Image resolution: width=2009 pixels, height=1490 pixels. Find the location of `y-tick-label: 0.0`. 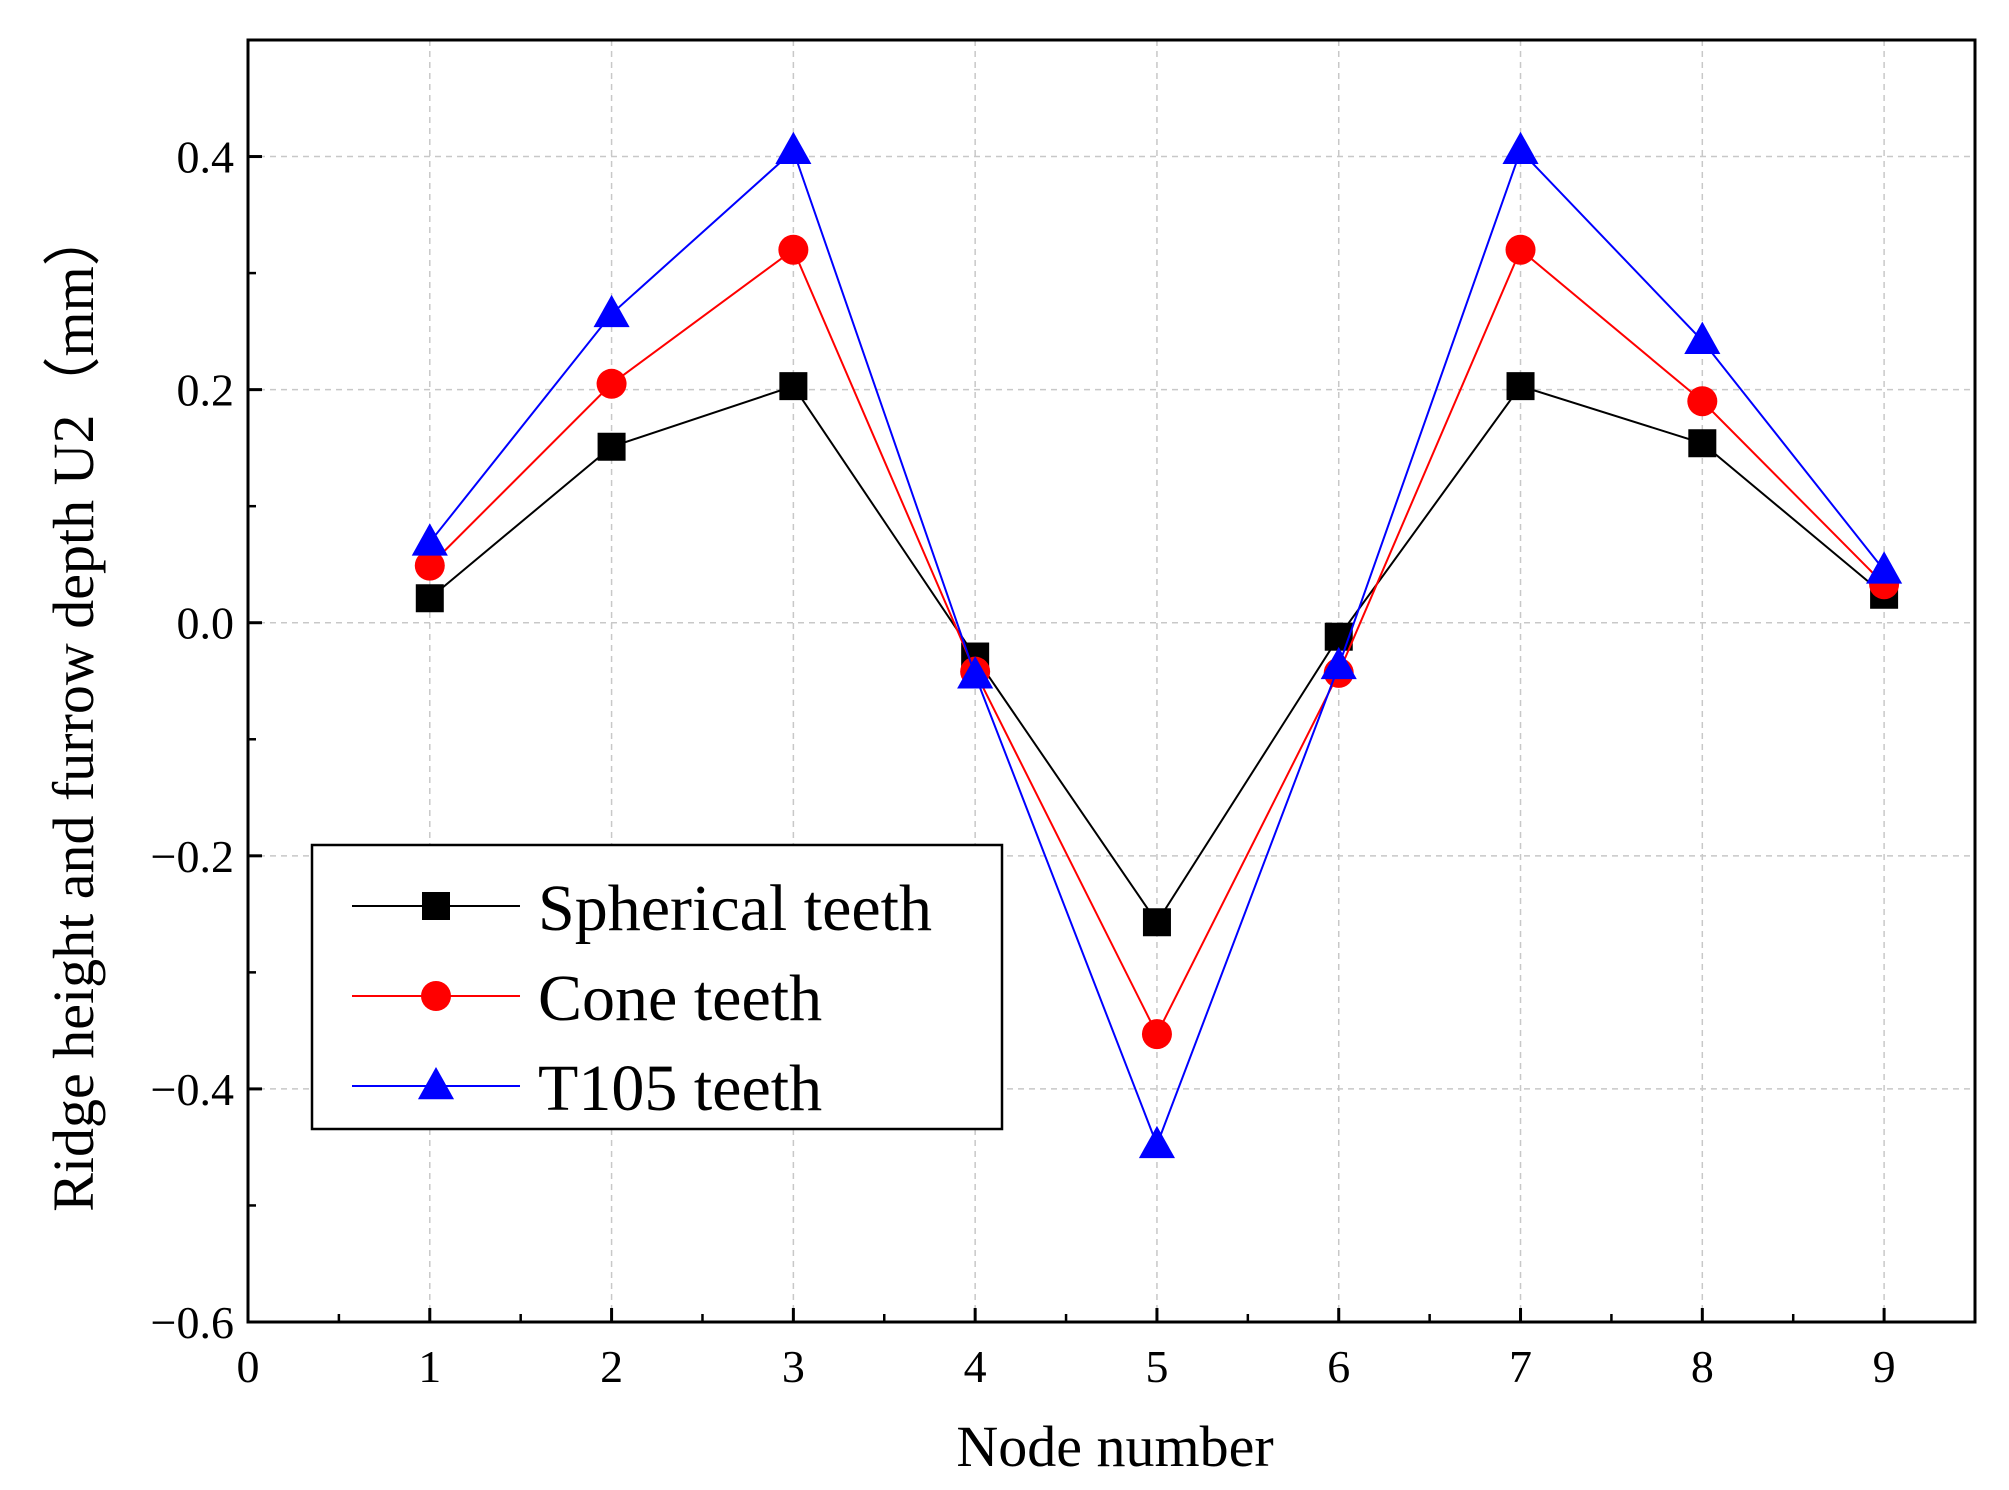

y-tick-label: 0.0 is located at coordinates (206, 623).